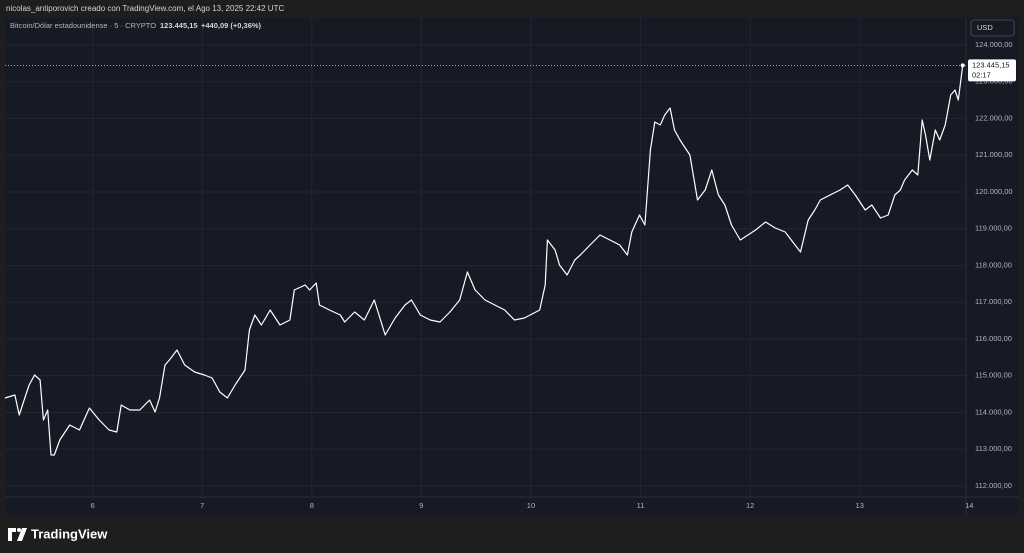 Image resolution: width=1024 pixels, height=553 pixels. I want to click on y-tick-label: 114.000,00, so click(993, 411).